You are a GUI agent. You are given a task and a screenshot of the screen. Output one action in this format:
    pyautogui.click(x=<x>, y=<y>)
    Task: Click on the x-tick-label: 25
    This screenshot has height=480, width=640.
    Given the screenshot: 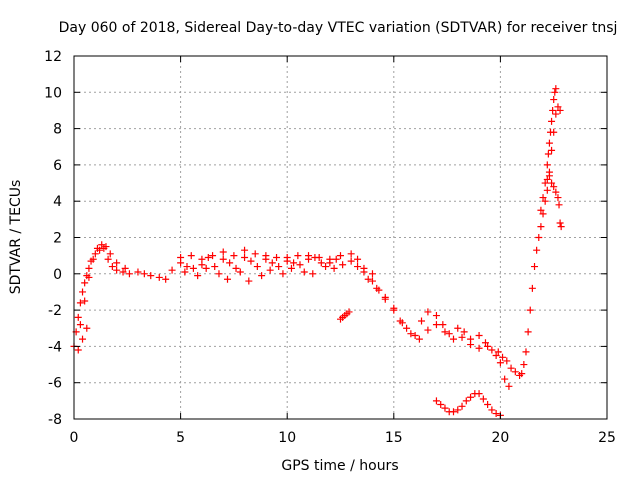 What is the action you would take?
    pyautogui.click(x=607, y=438)
    